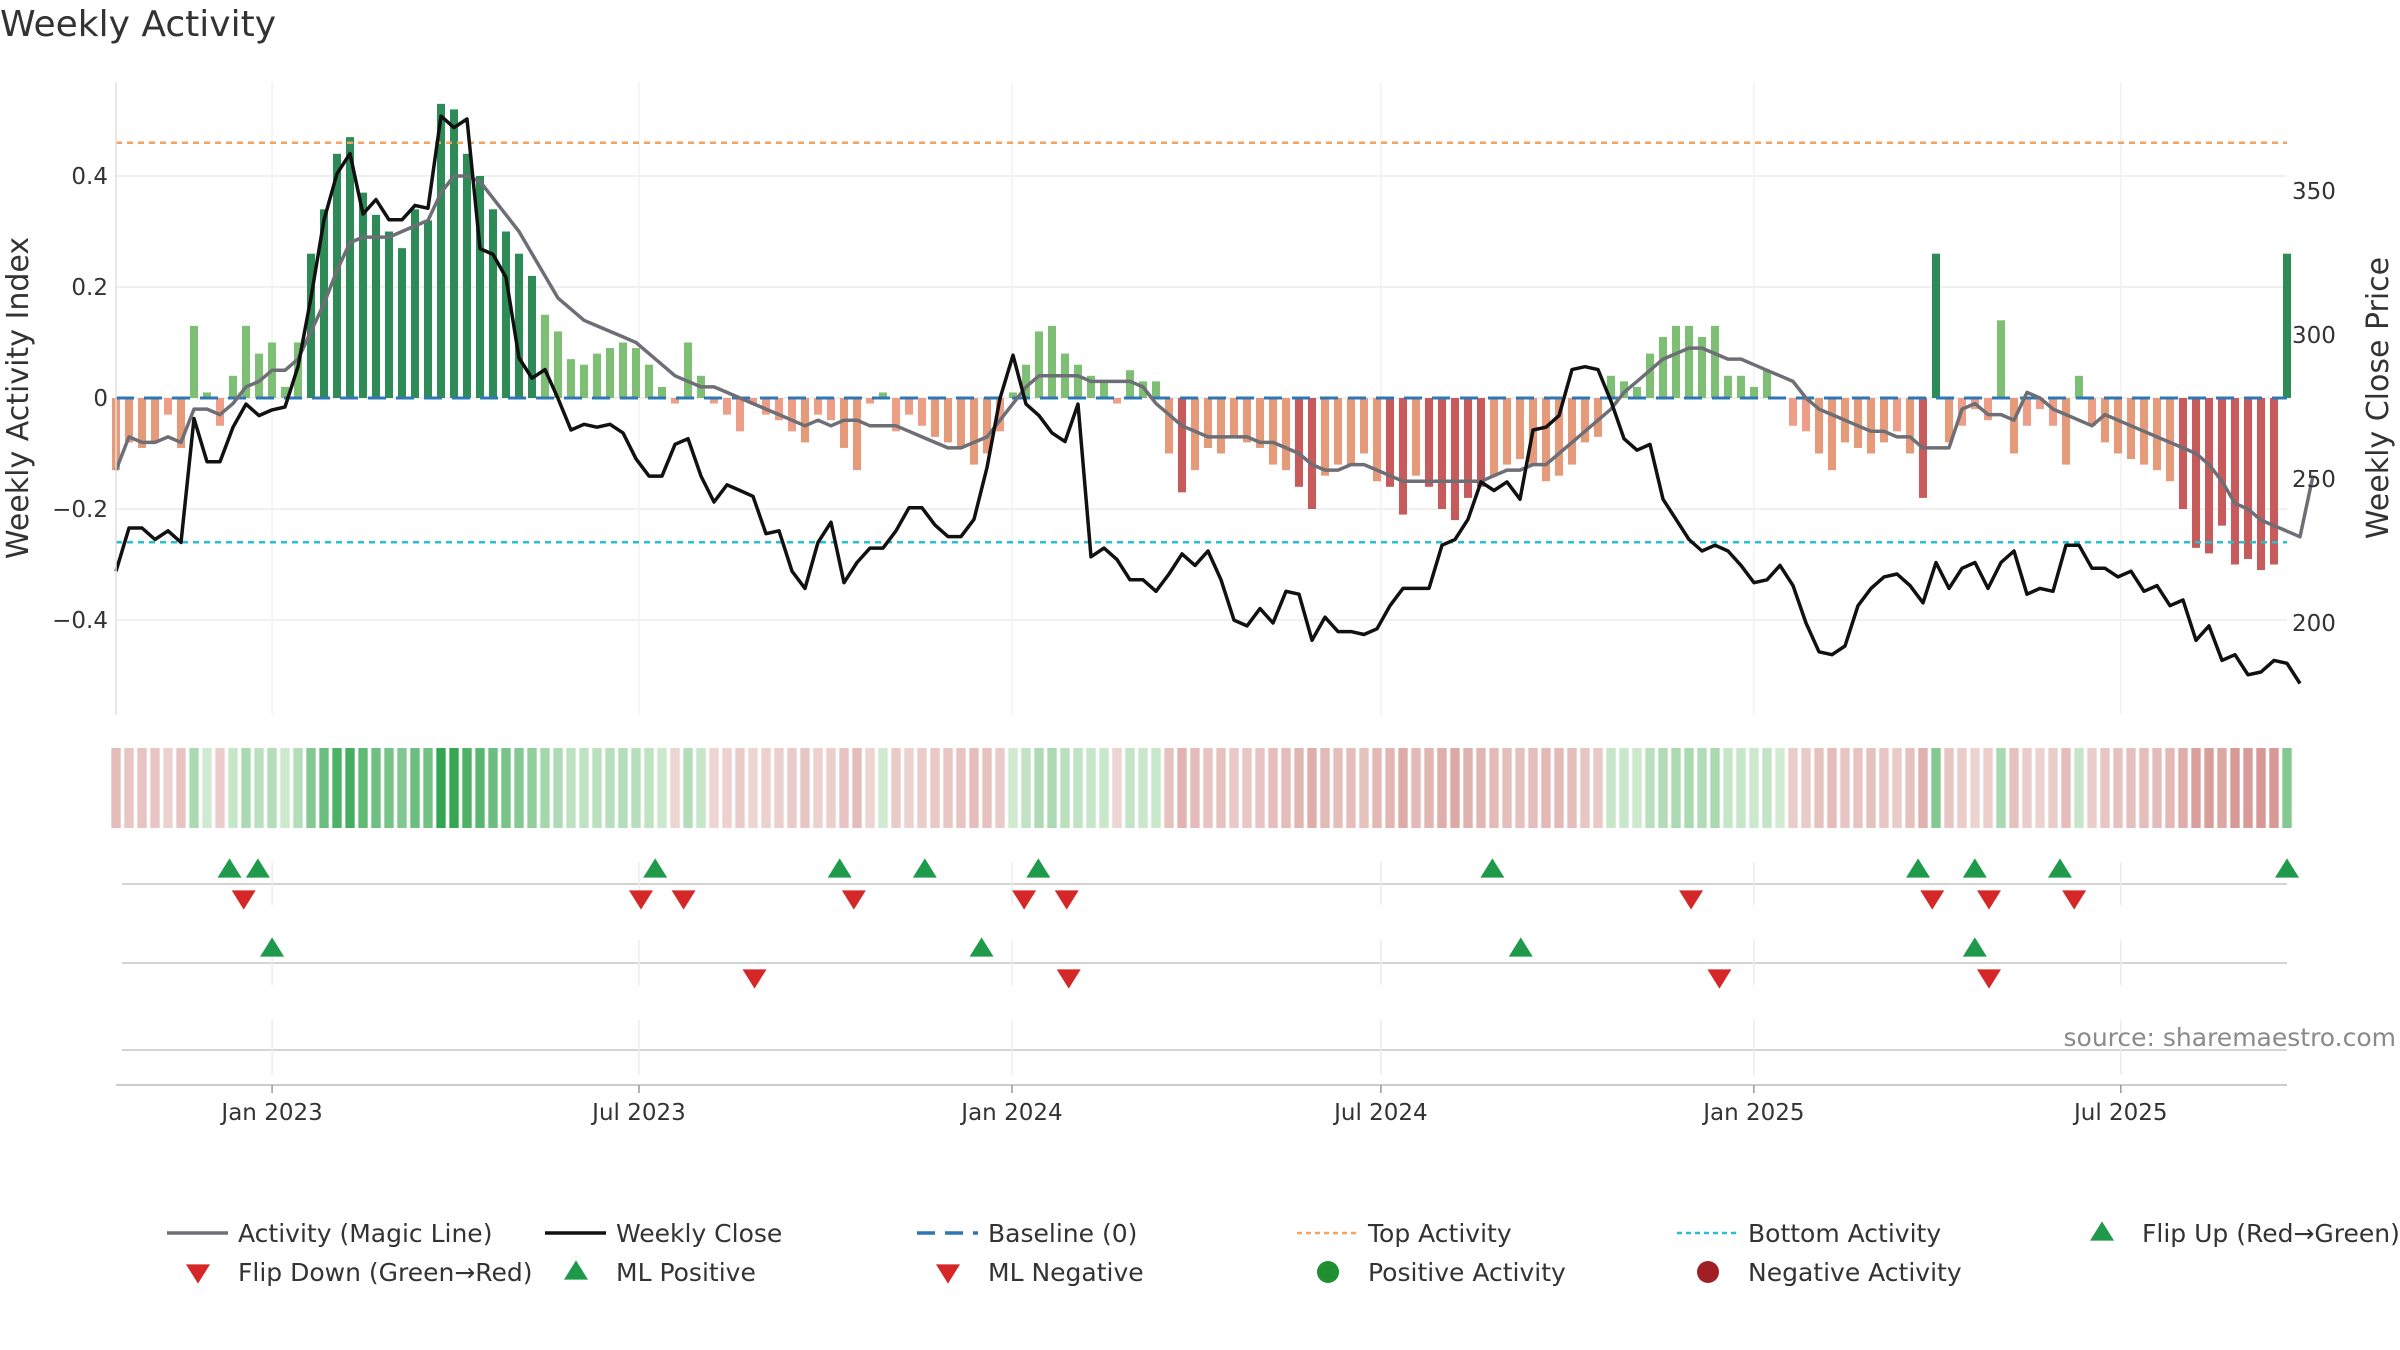  What do you see at coordinates (1989, 900) in the screenshot?
I see `flip-down-marker` at bounding box center [1989, 900].